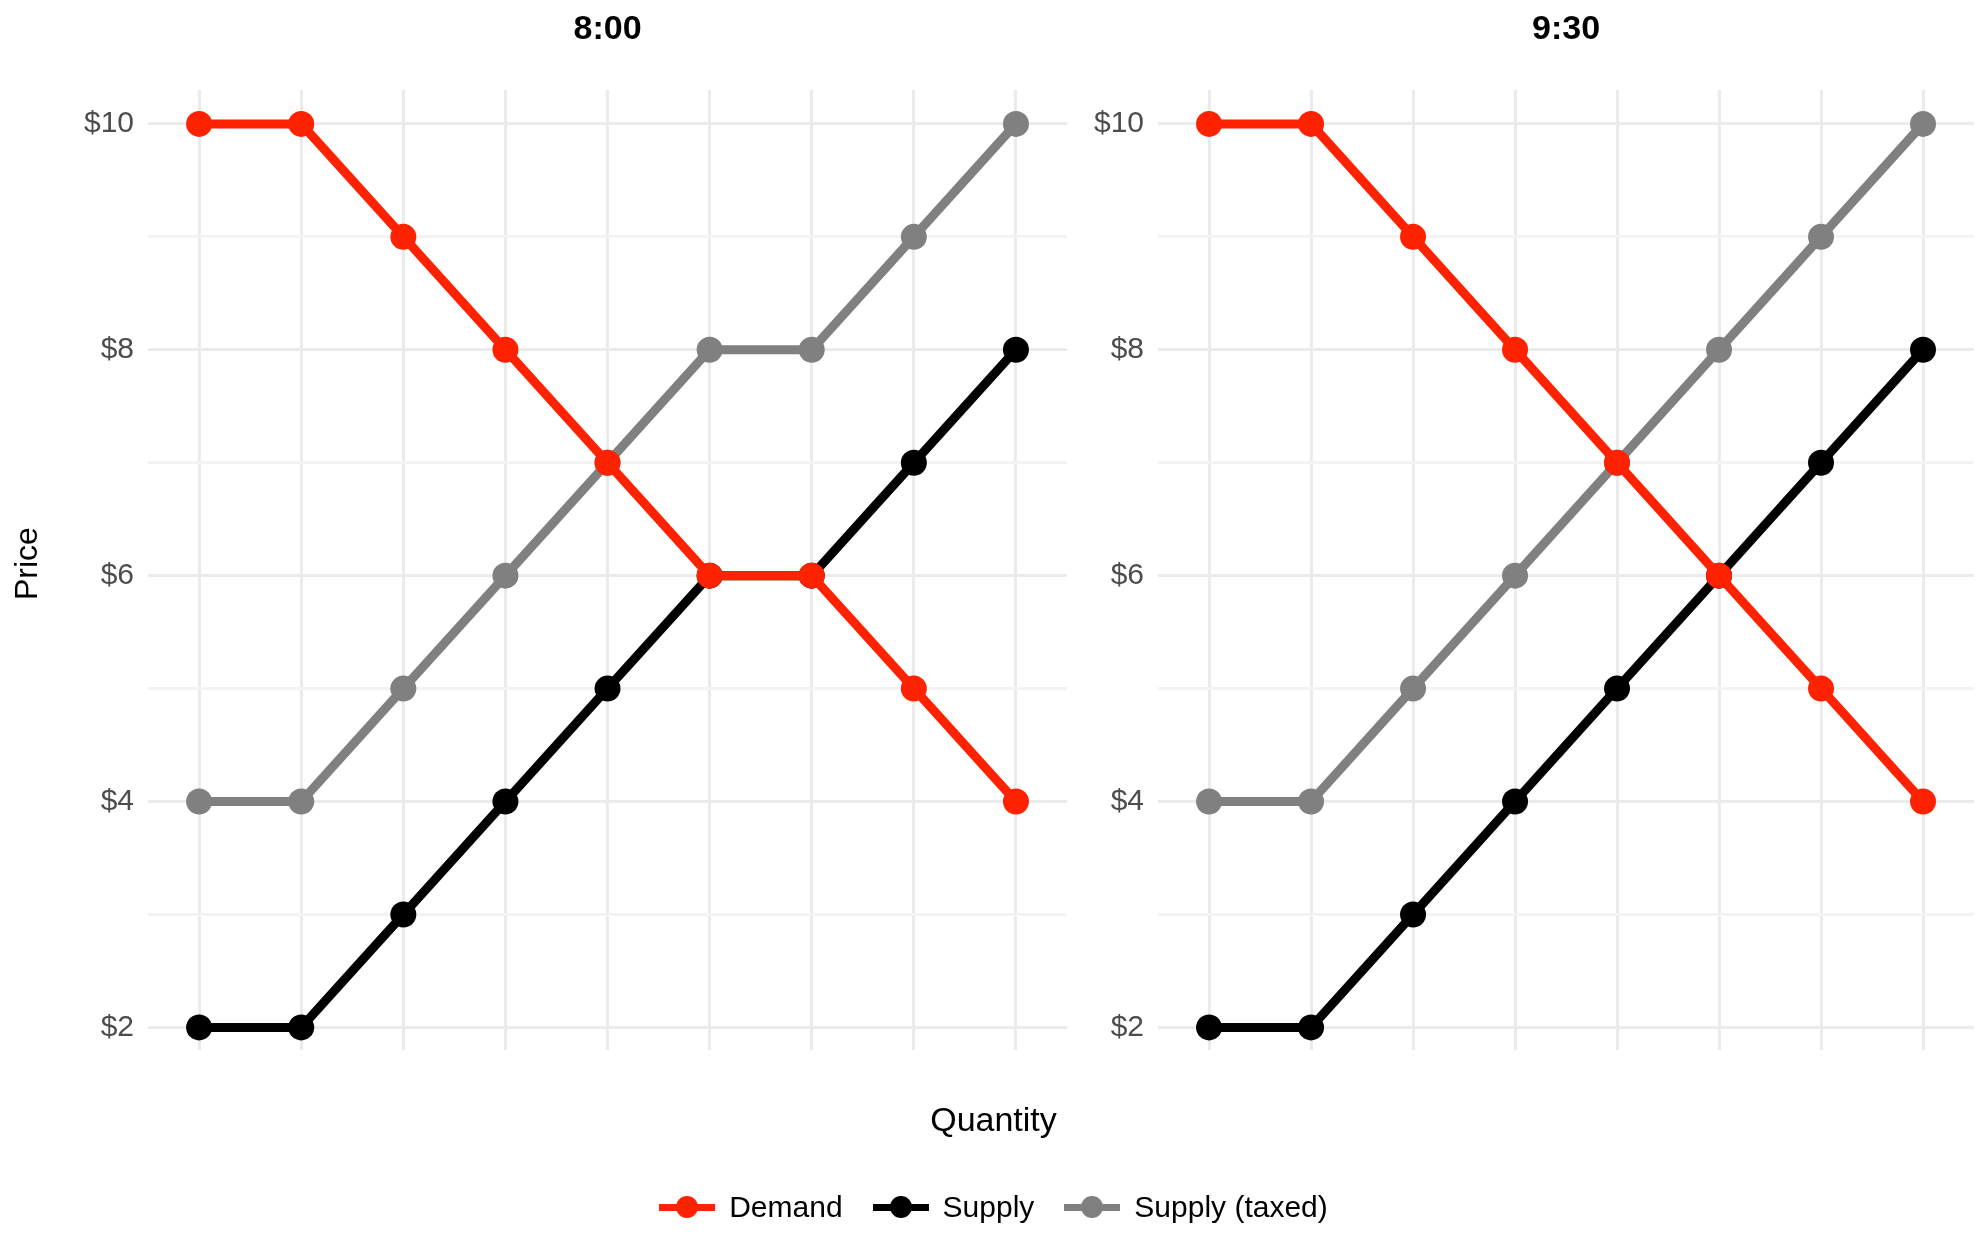  Describe the element at coordinates (786, 1207) in the screenshot. I see `legend-label: Demand` at that location.